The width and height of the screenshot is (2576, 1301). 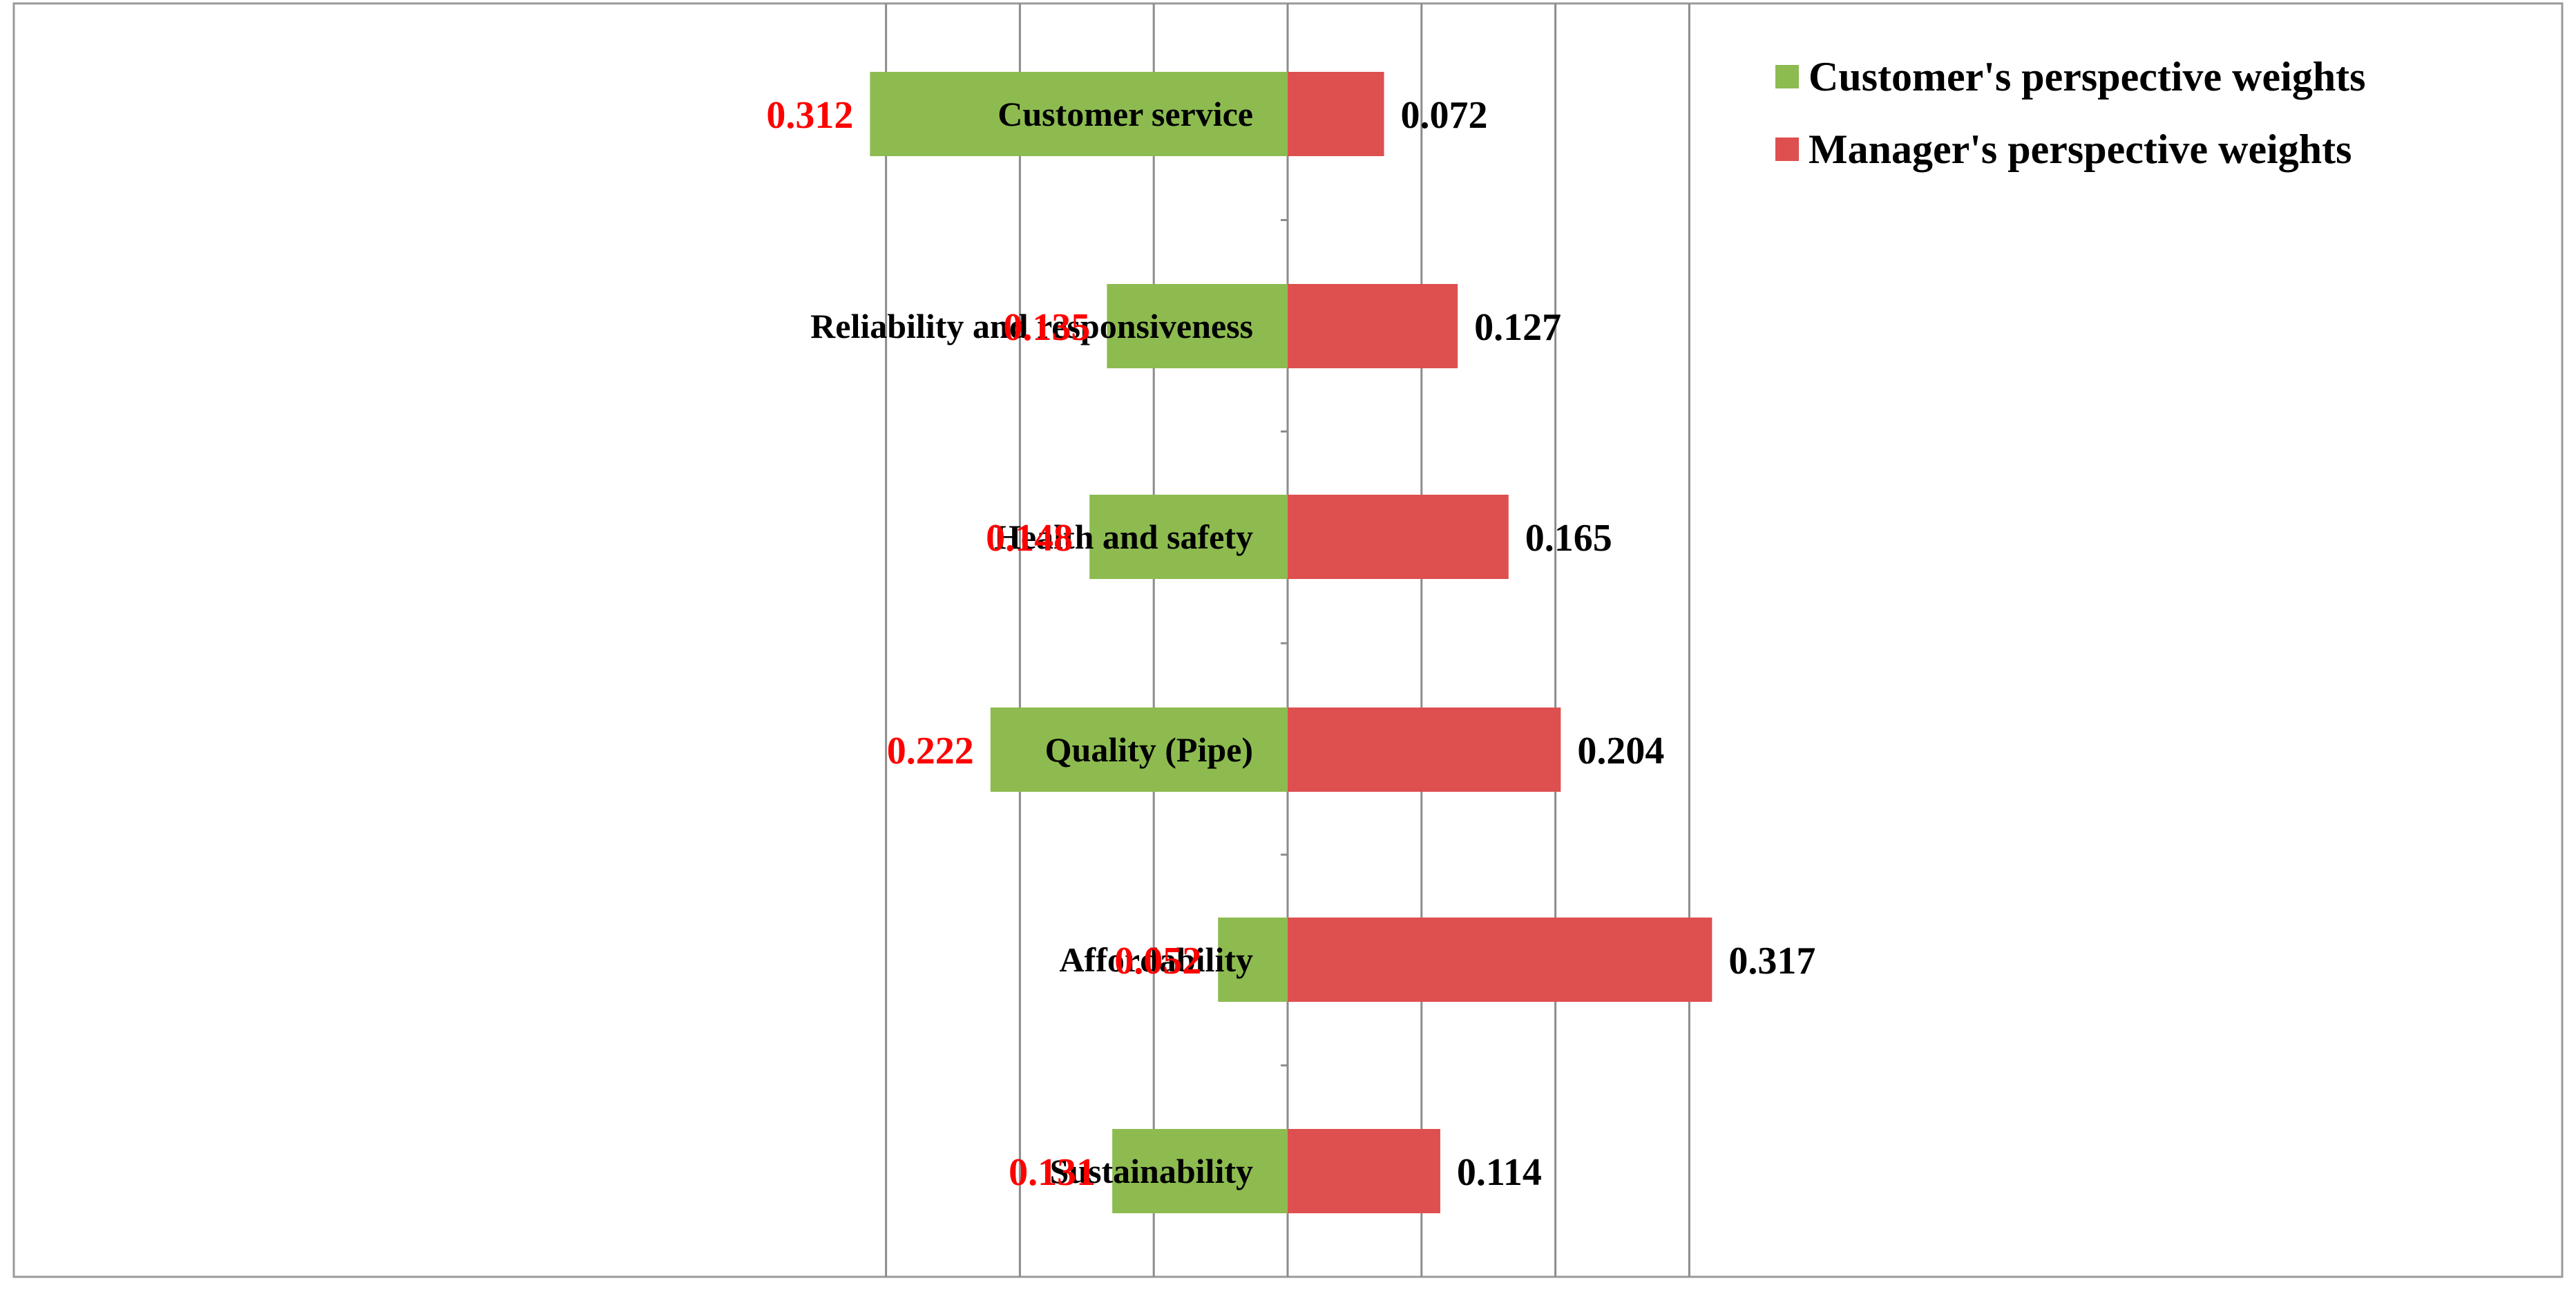 What do you see at coordinates (1046, 327) in the screenshot?
I see `value-label-customer: 0.135` at bounding box center [1046, 327].